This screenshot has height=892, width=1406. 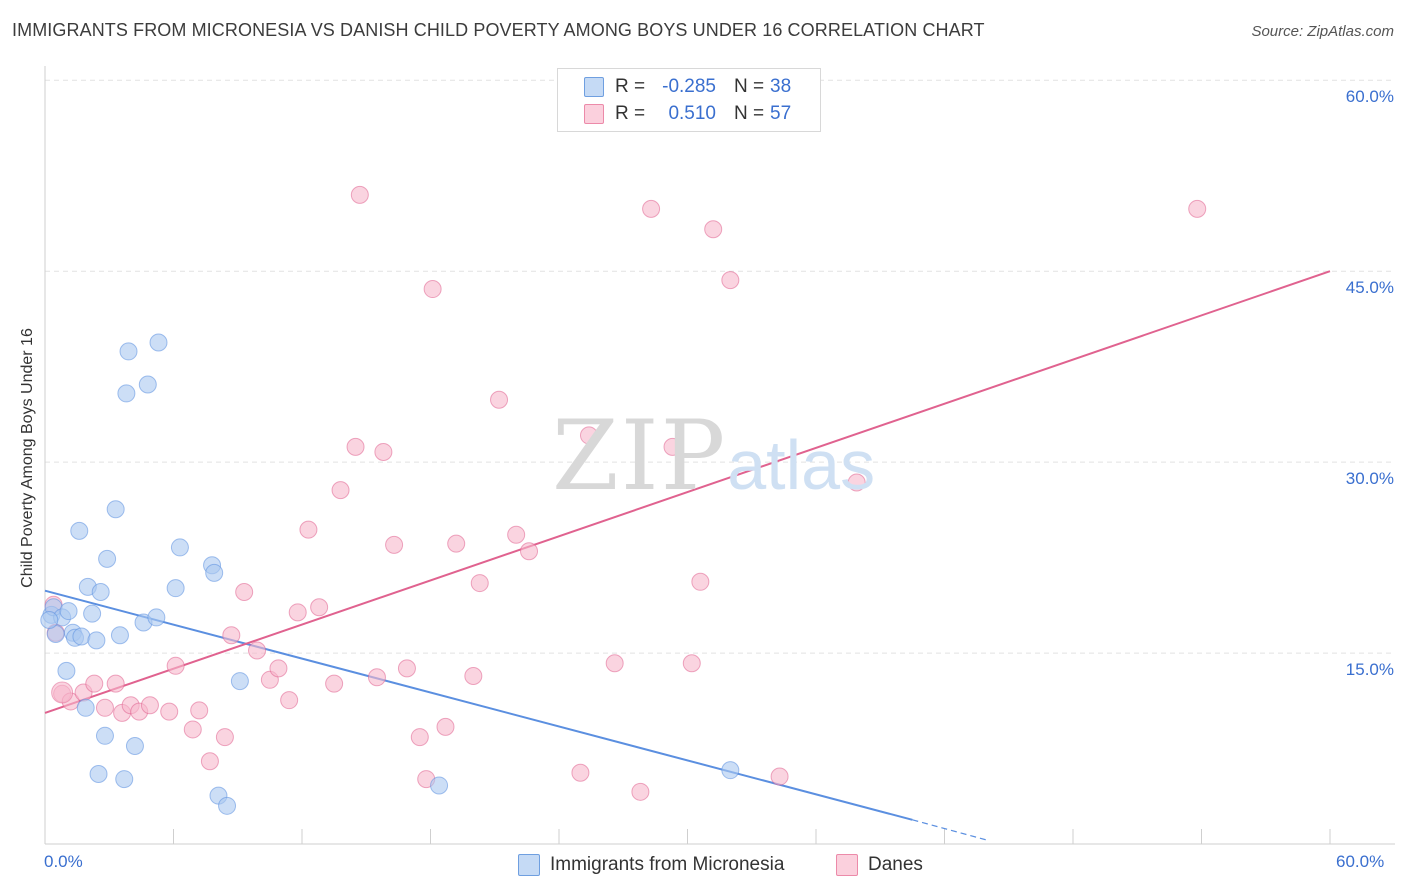 I want to click on danes-point-large, so click(x=62, y=692).